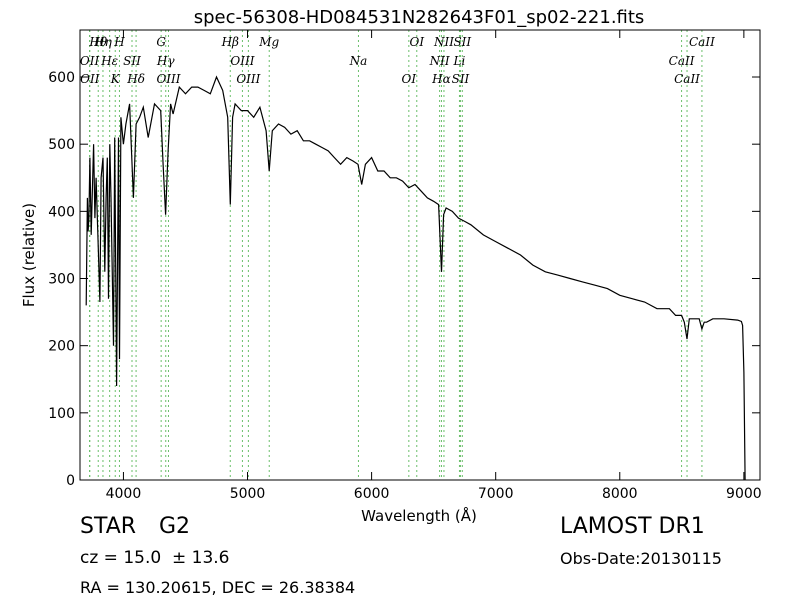  I want to click on y-axis-label: Flux (relative), so click(29, 255).